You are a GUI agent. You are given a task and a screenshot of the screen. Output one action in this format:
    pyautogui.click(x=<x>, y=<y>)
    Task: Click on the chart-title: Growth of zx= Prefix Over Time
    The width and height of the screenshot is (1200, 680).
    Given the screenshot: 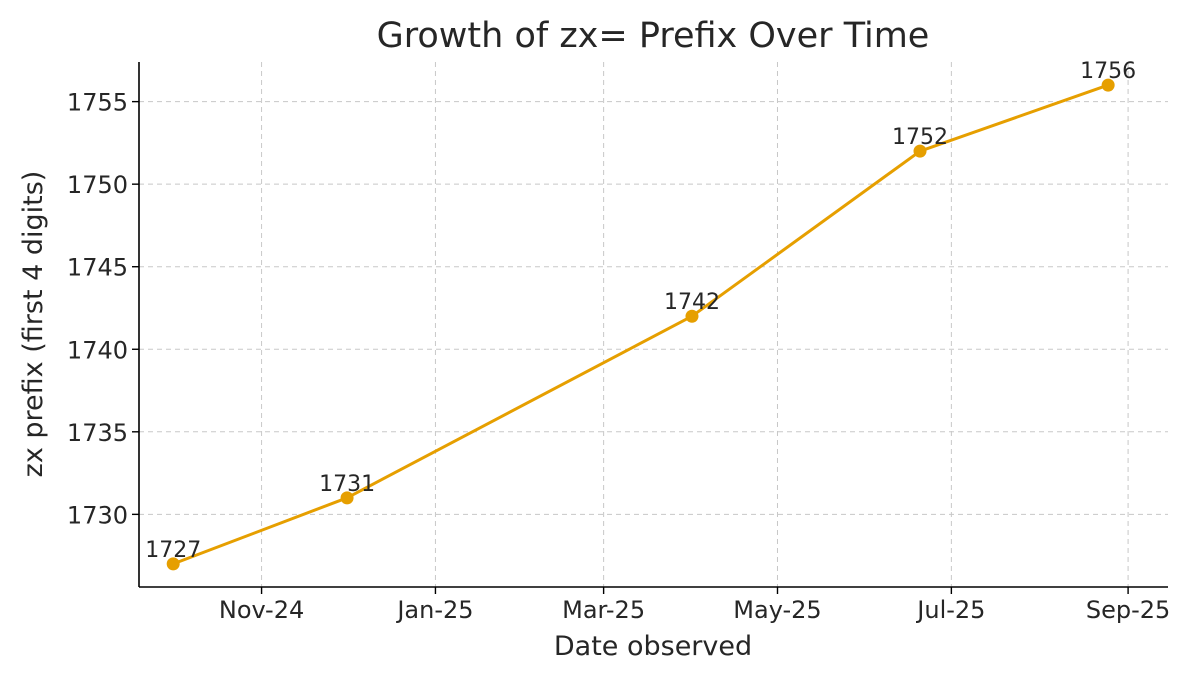 What is the action you would take?
    pyautogui.click(x=653, y=36)
    